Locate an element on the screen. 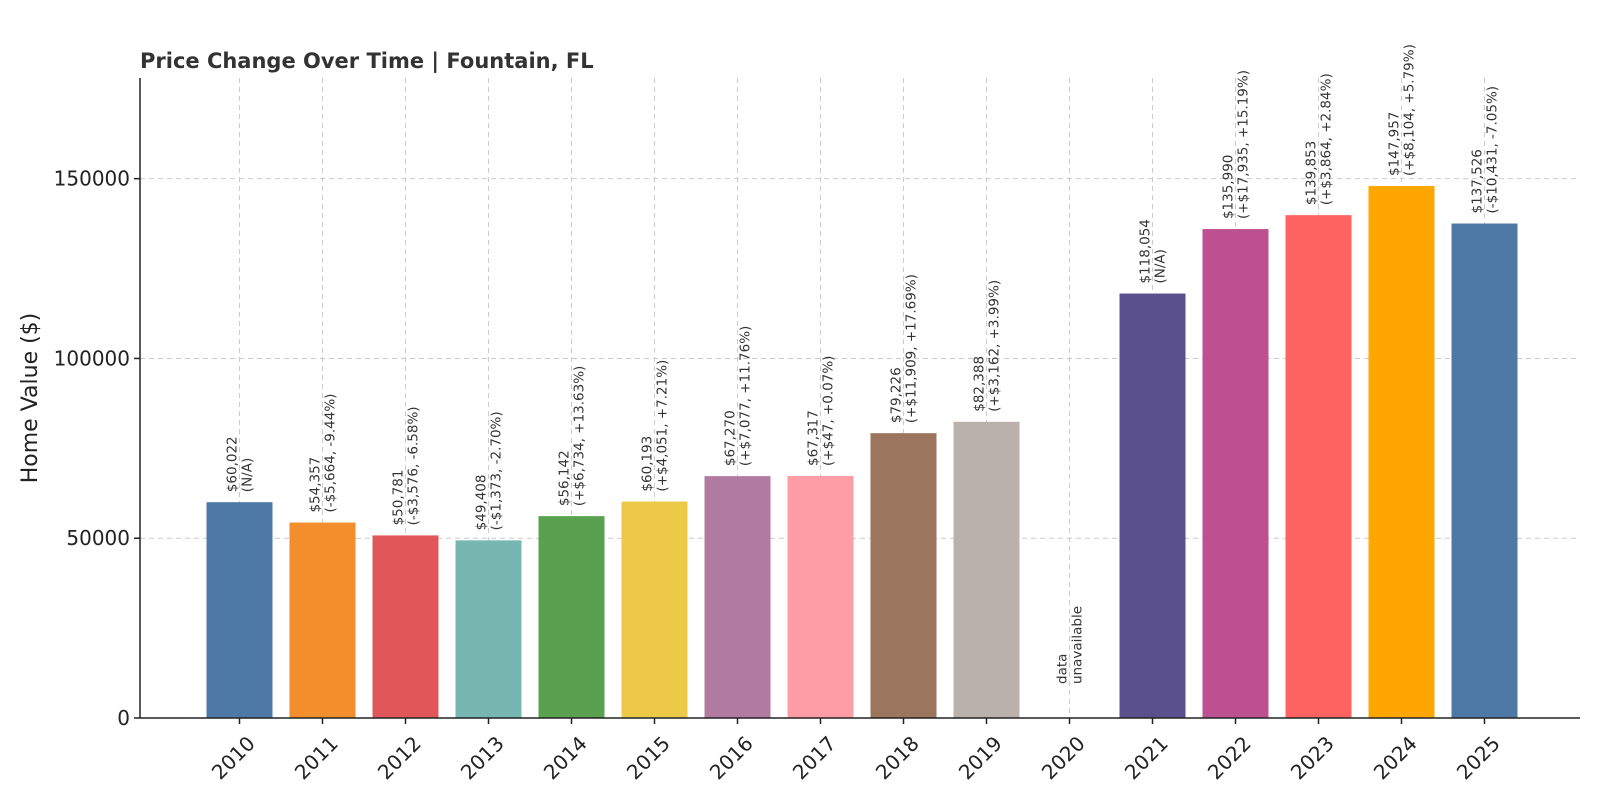 Image resolution: width=1600 pixels, height=800 pixels. bar-label-2019: $82,388 (+$3,162, +3.99%) is located at coordinates (987, 346).